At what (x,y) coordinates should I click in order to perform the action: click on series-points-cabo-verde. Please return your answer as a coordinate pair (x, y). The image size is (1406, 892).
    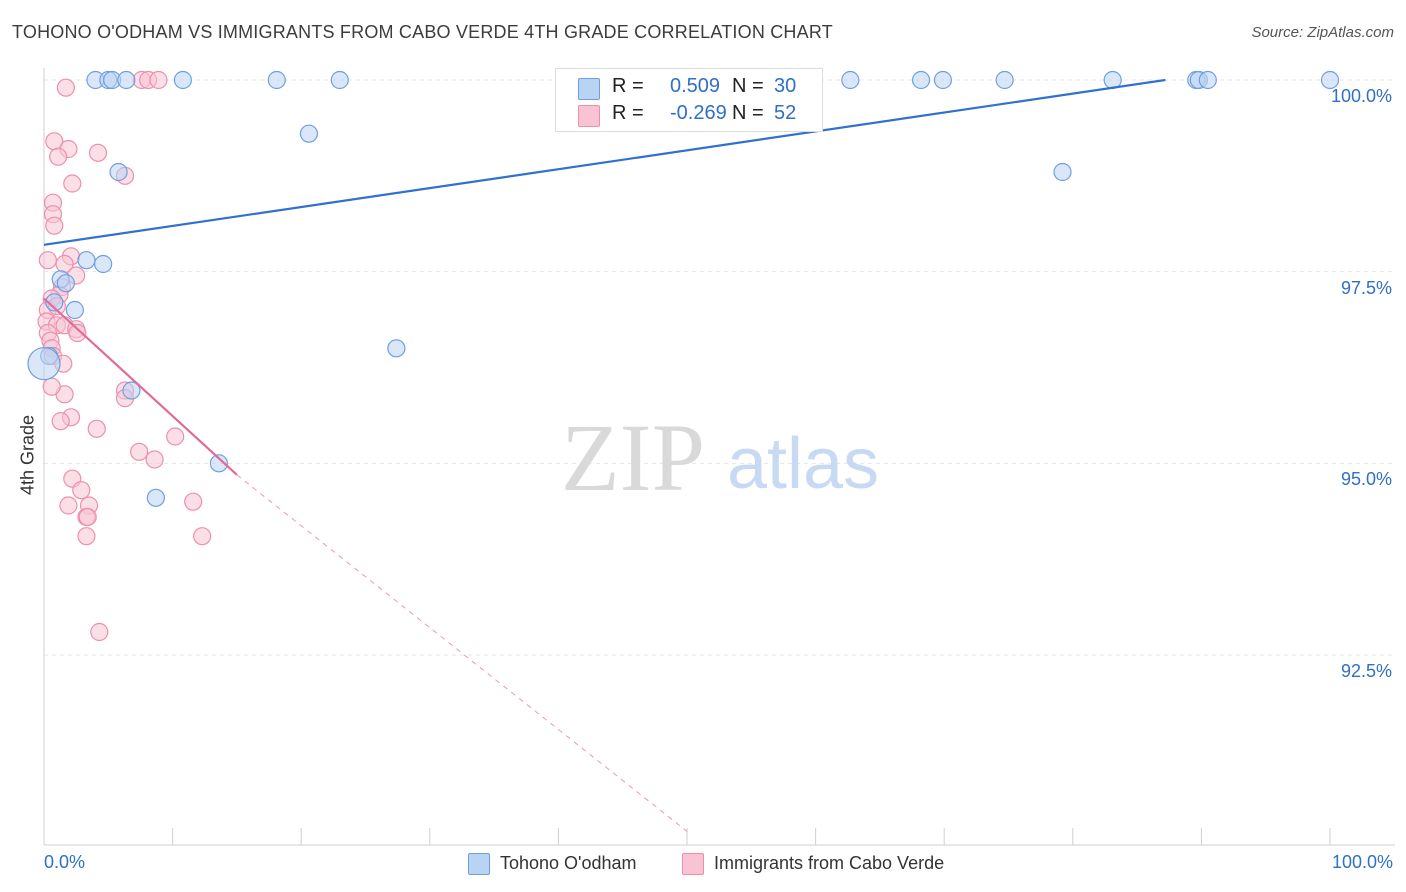
    Looking at the image, I should click on (124, 356).